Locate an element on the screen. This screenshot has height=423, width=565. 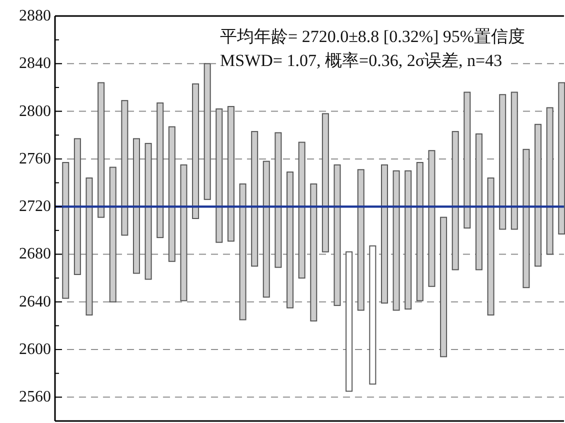
y-tick-label: 2680 is located at coordinates (35, 254).